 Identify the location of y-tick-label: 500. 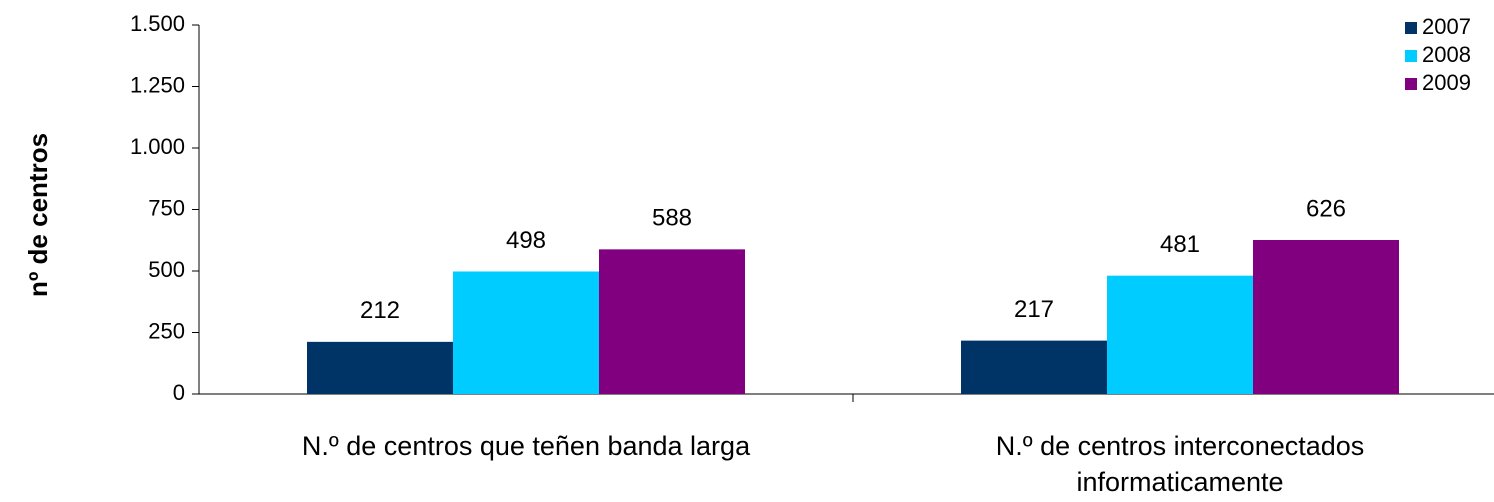
(166, 269).